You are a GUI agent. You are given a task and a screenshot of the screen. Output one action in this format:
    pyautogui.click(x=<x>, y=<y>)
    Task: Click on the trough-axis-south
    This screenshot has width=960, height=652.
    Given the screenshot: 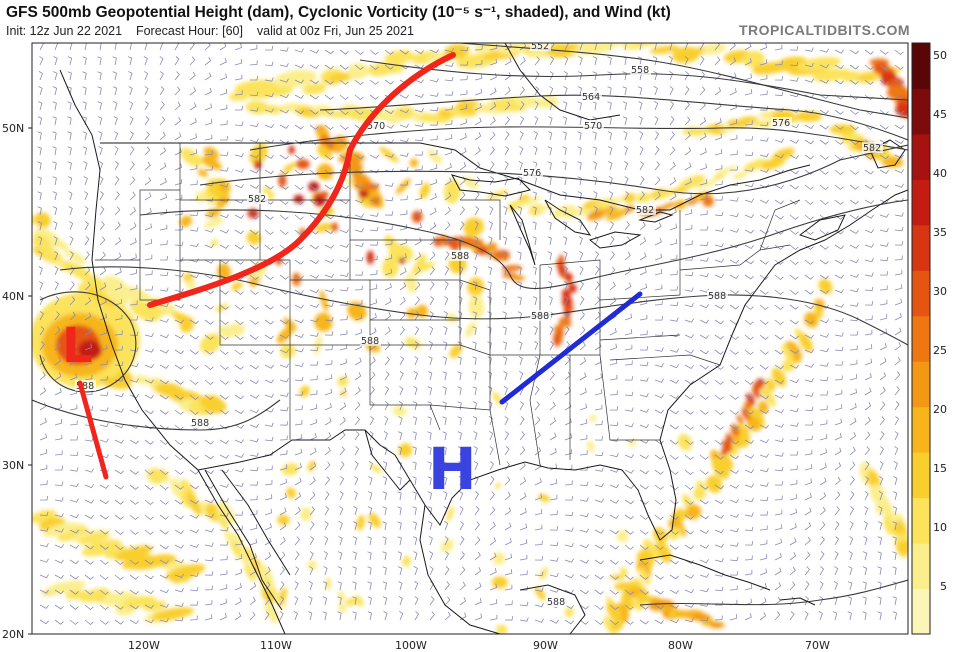 What is the action you would take?
    pyautogui.click(x=93, y=430)
    